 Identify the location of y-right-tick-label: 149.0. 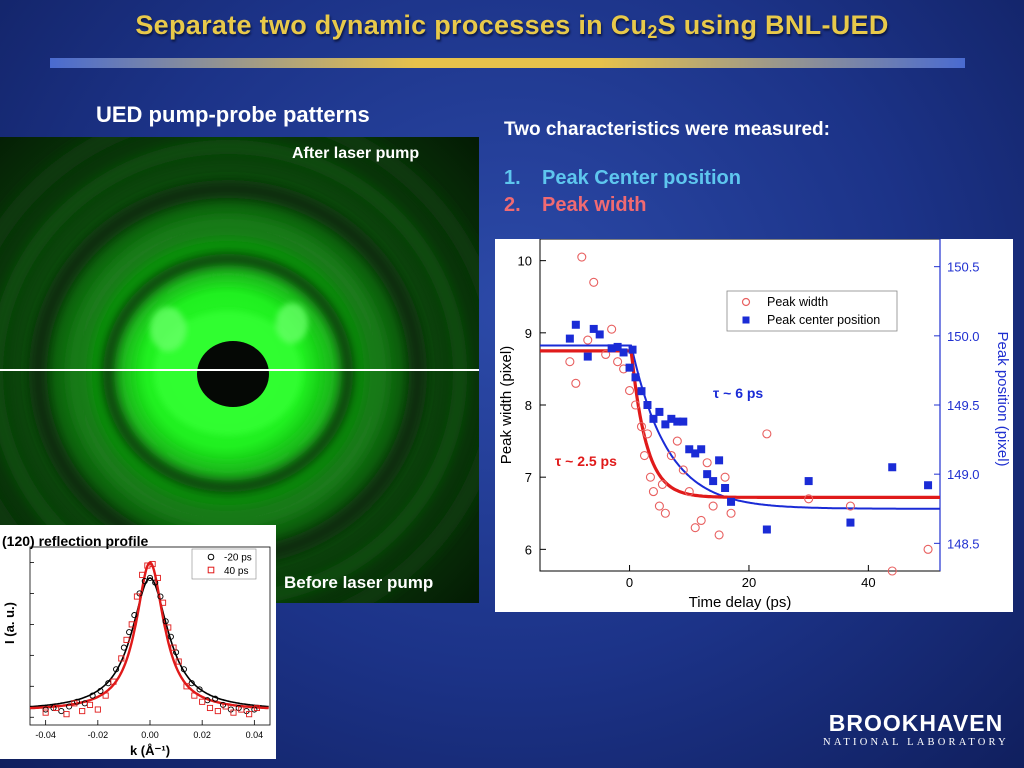
(963, 474).